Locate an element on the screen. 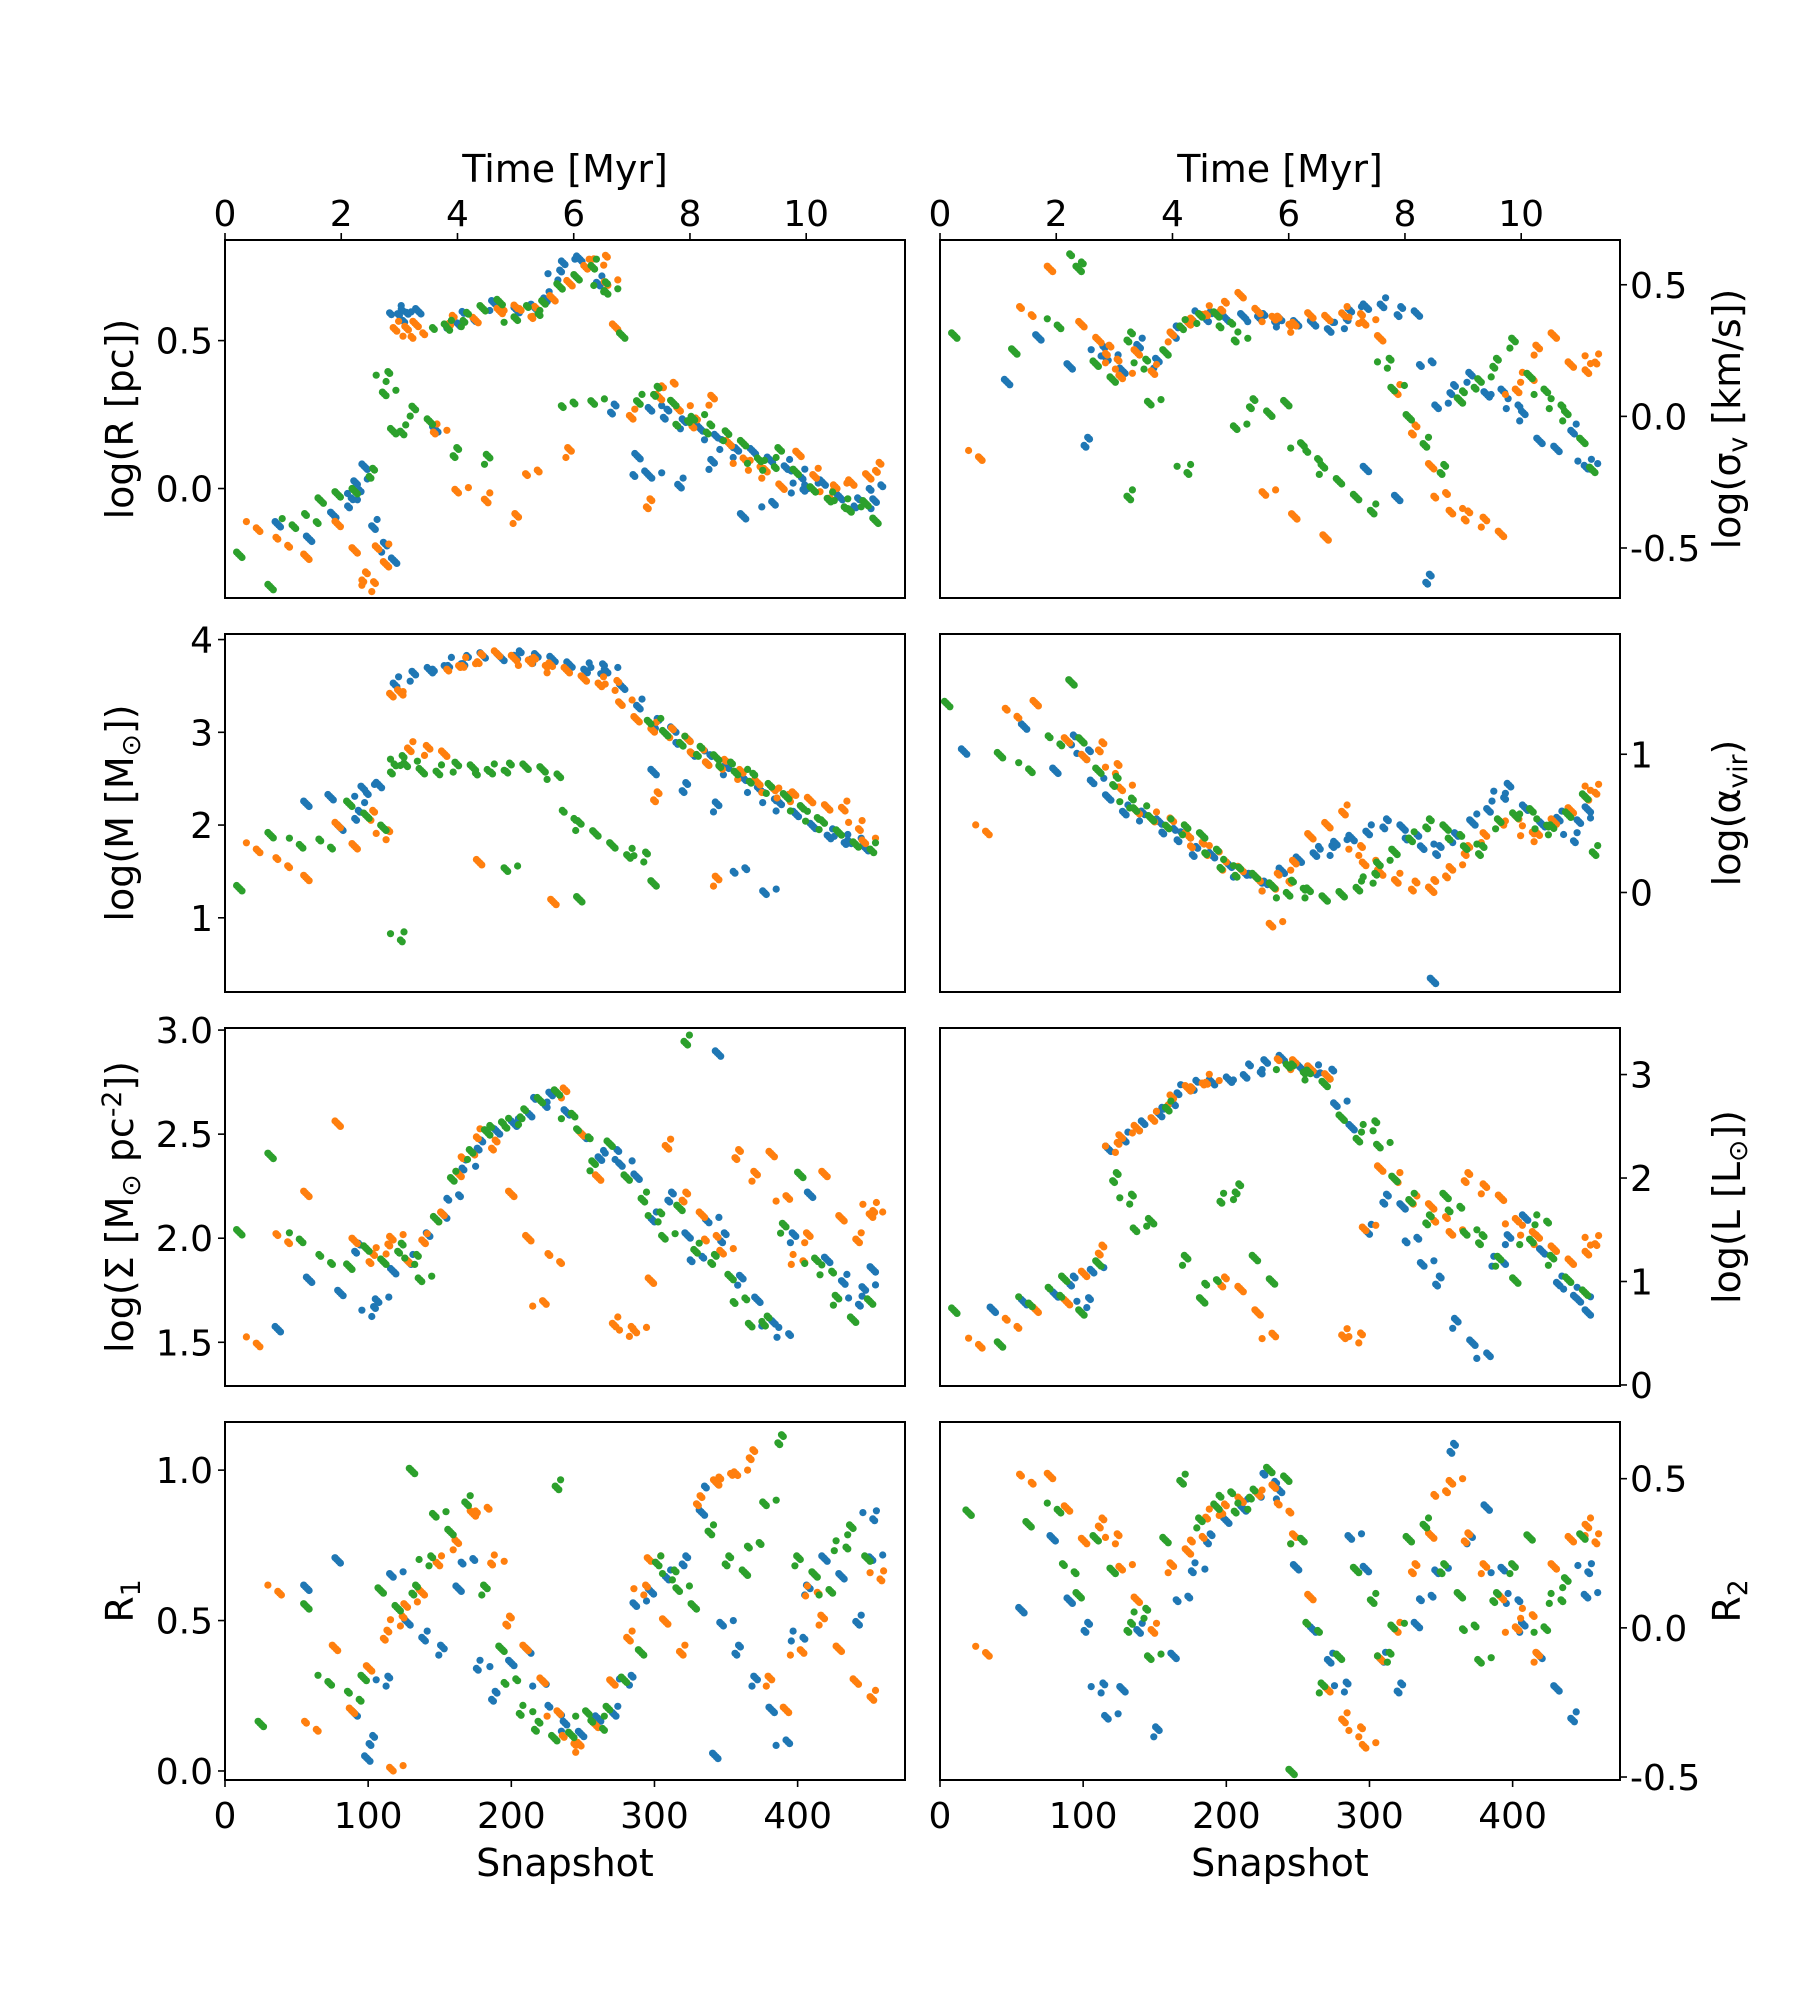  y-axis-label: log(αvir) is located at coordinates (1729, 813).